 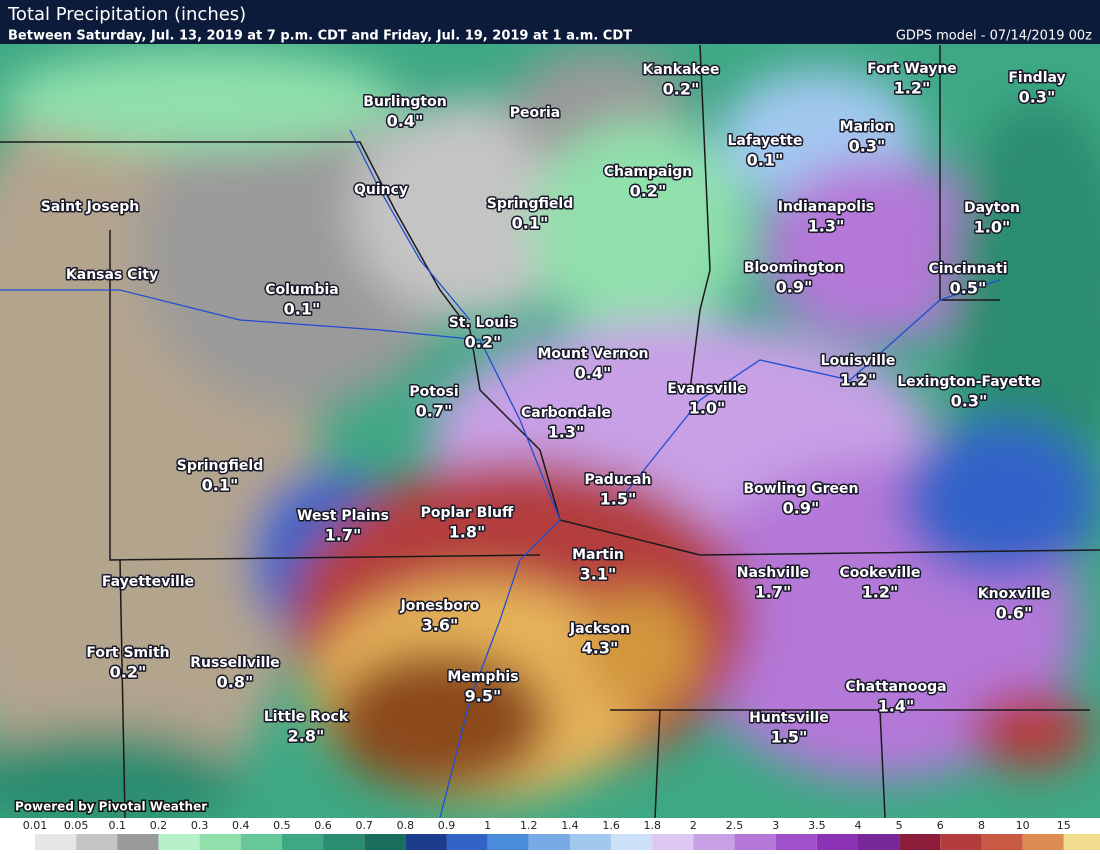 I want to click on legend-label: 1.6, so click(x=611, y=825).